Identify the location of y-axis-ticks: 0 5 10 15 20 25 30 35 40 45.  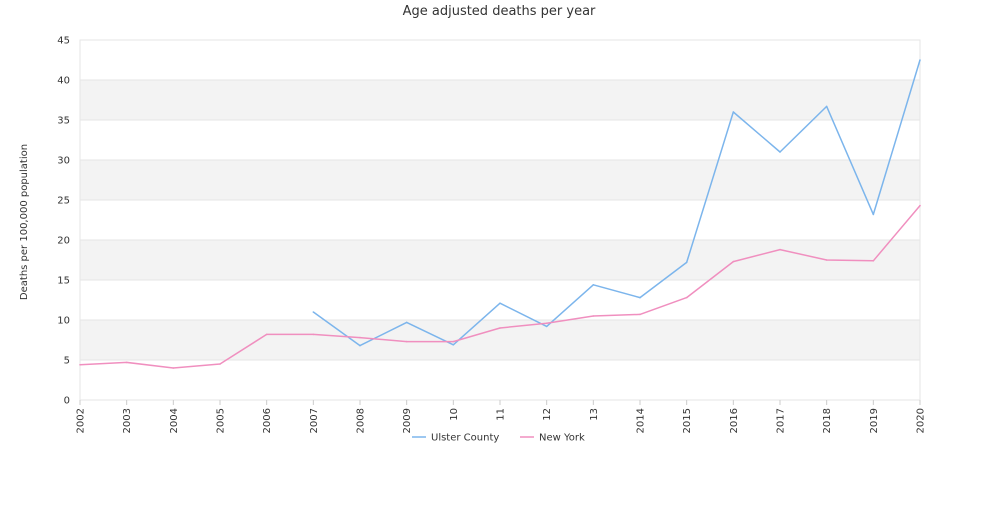
(63, 221).